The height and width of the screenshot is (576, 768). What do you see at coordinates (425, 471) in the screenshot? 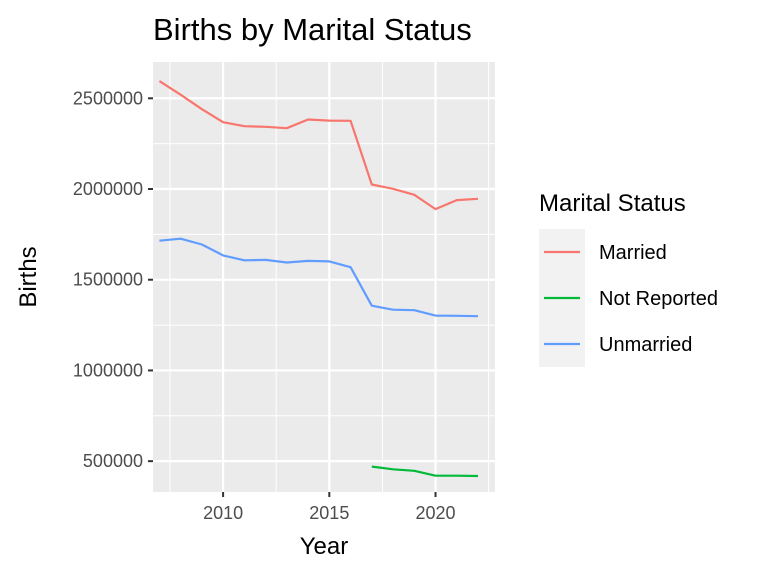
I see `series-line-not-reported` at bounding box center [425, 471].